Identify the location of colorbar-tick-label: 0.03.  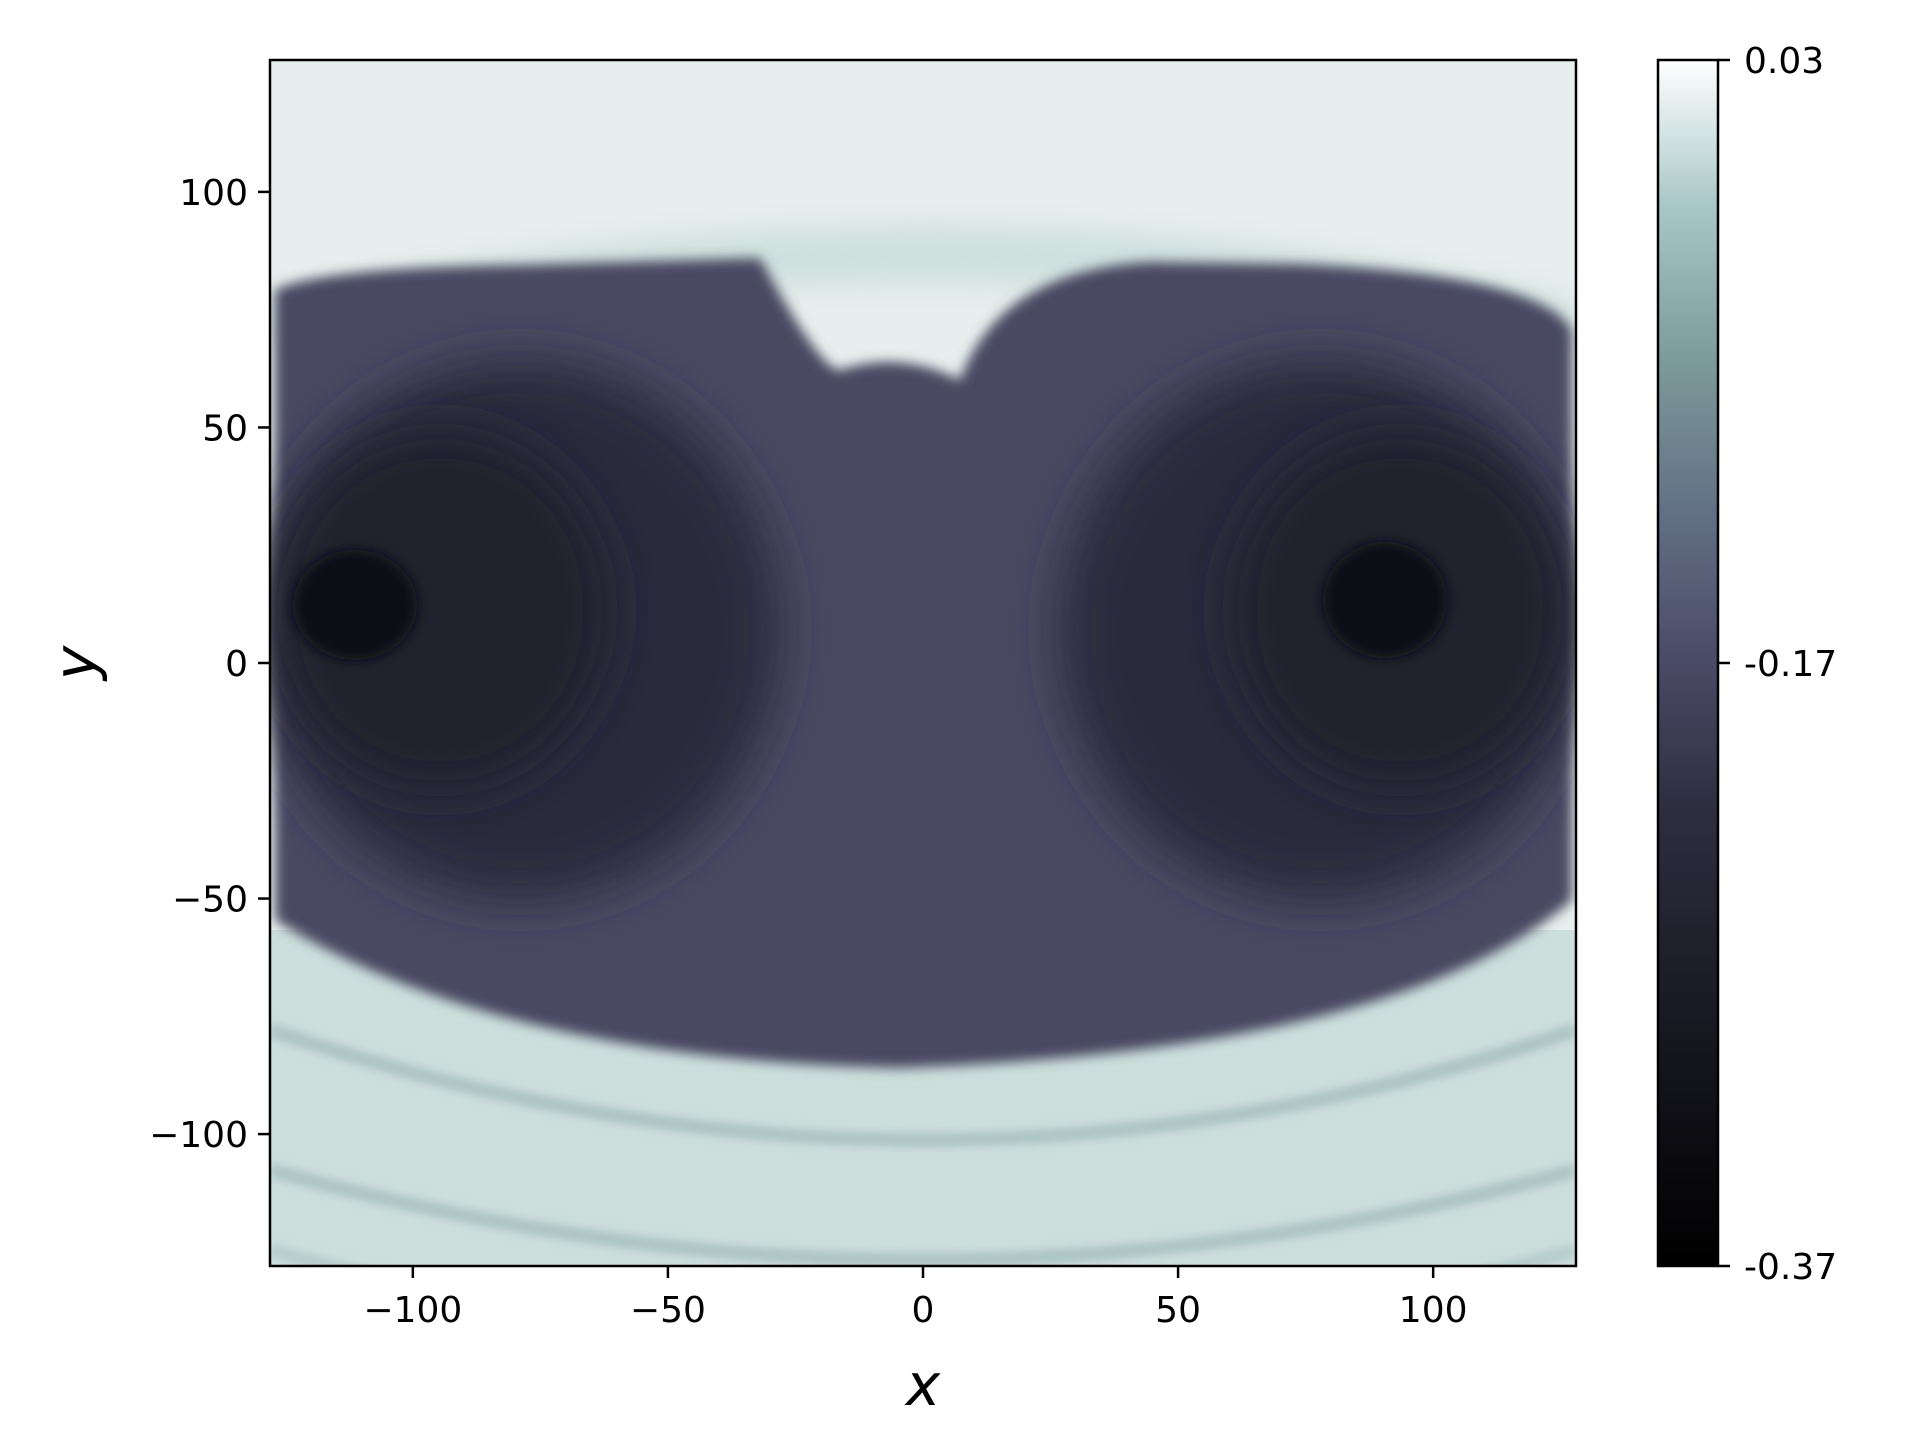
(1784, 61).